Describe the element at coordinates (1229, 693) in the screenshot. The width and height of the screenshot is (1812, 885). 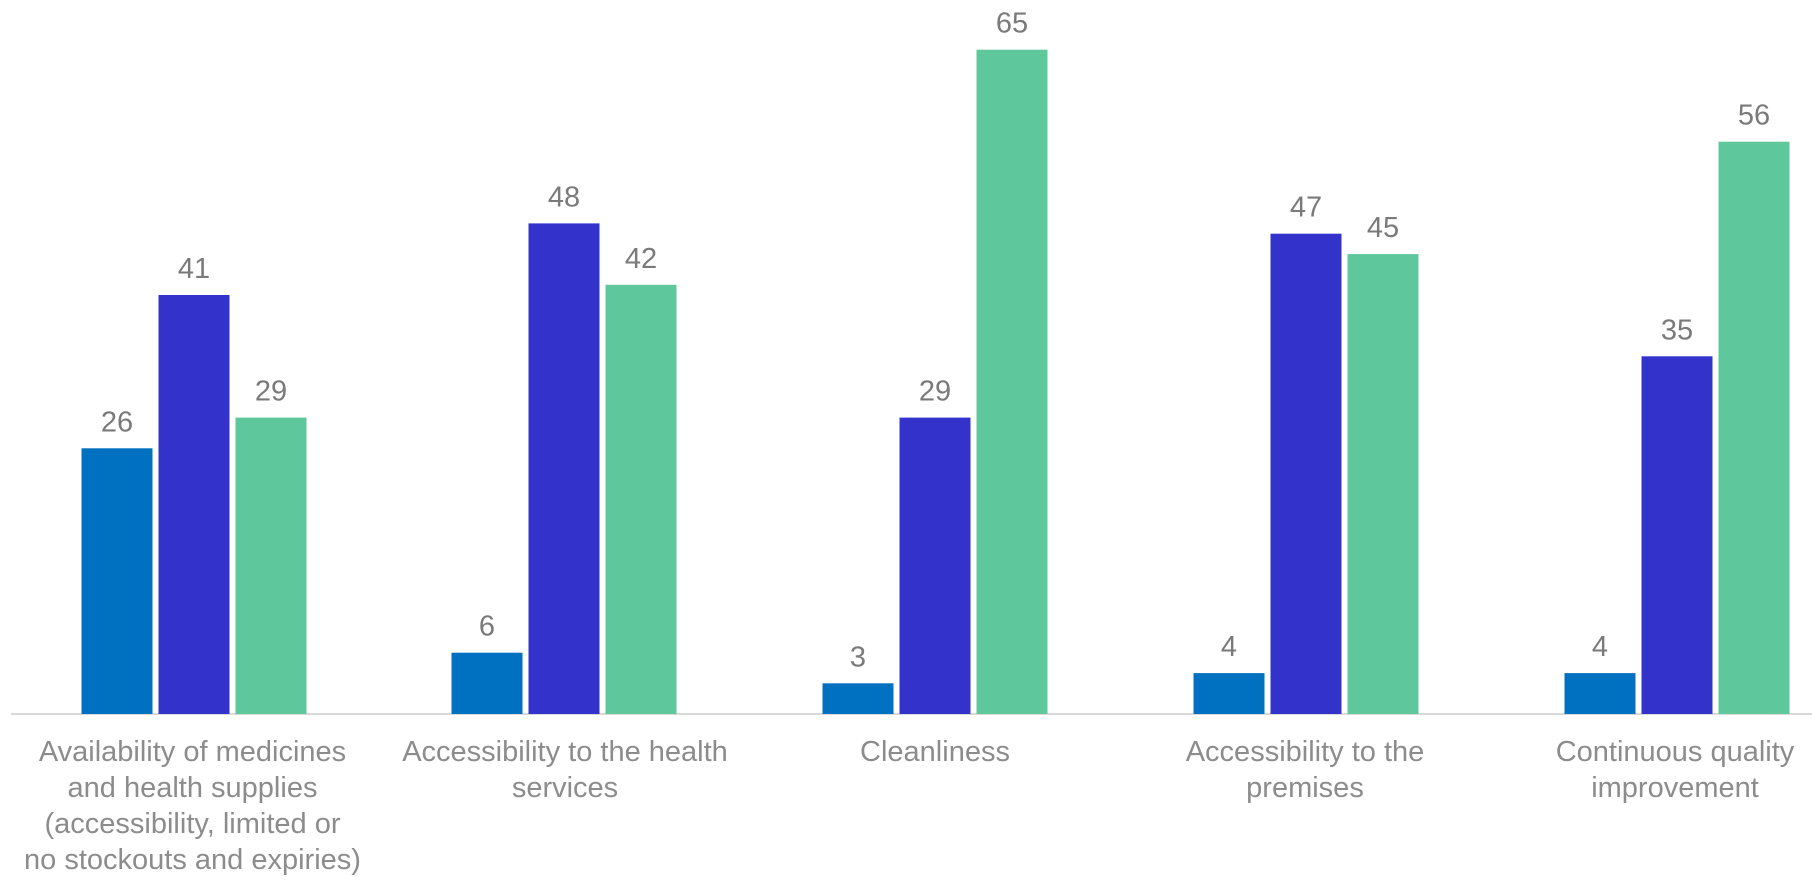
I see `bar-s0-c3` at that location.